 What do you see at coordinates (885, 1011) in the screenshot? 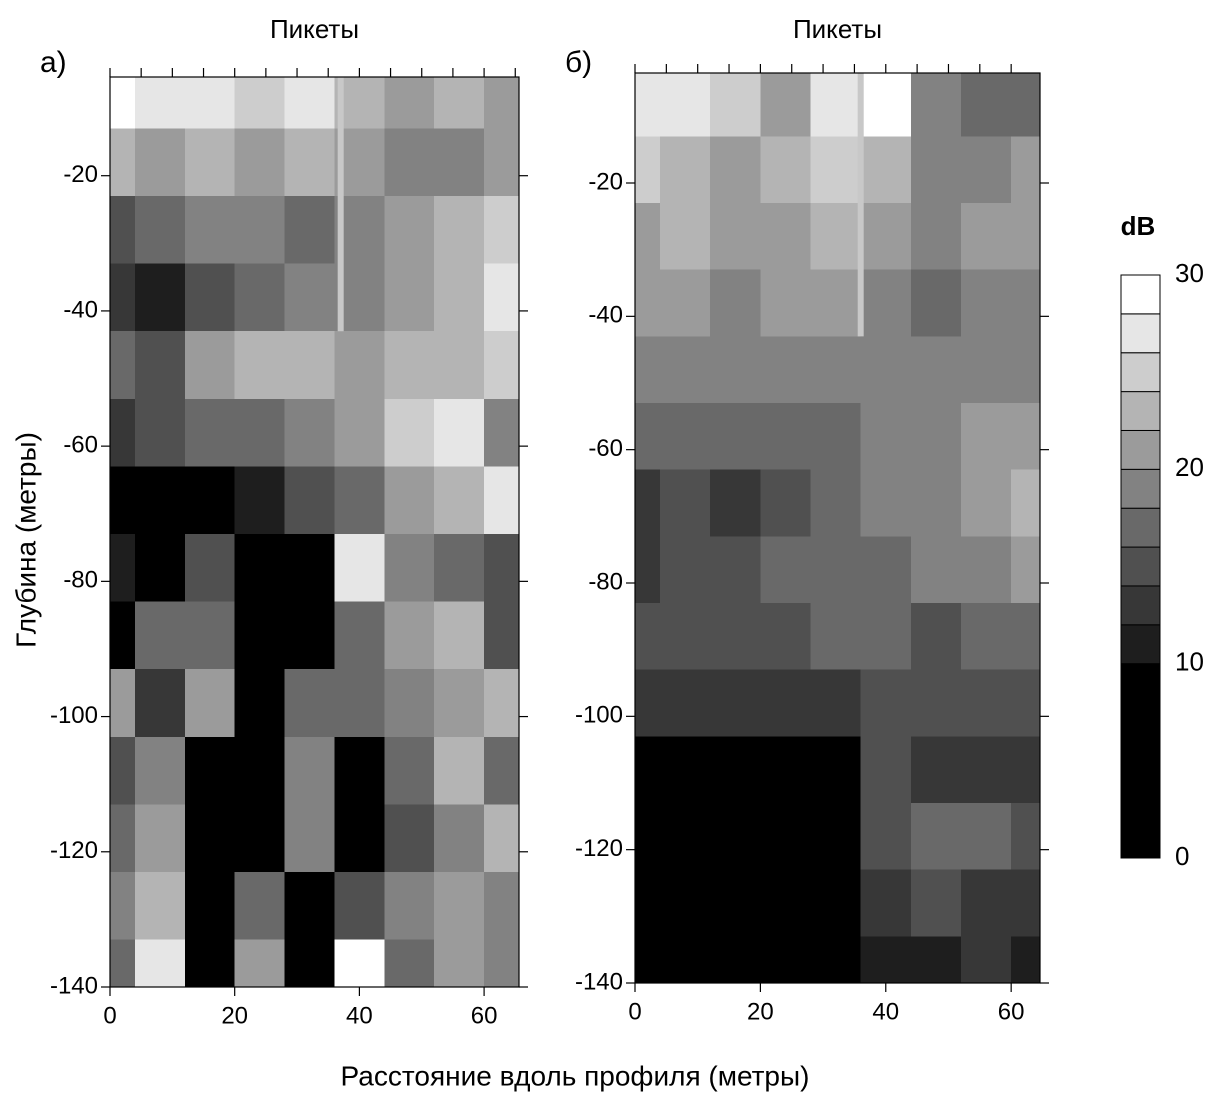
I see `x-tick-label: 40` at bounding box center [885, 1011].